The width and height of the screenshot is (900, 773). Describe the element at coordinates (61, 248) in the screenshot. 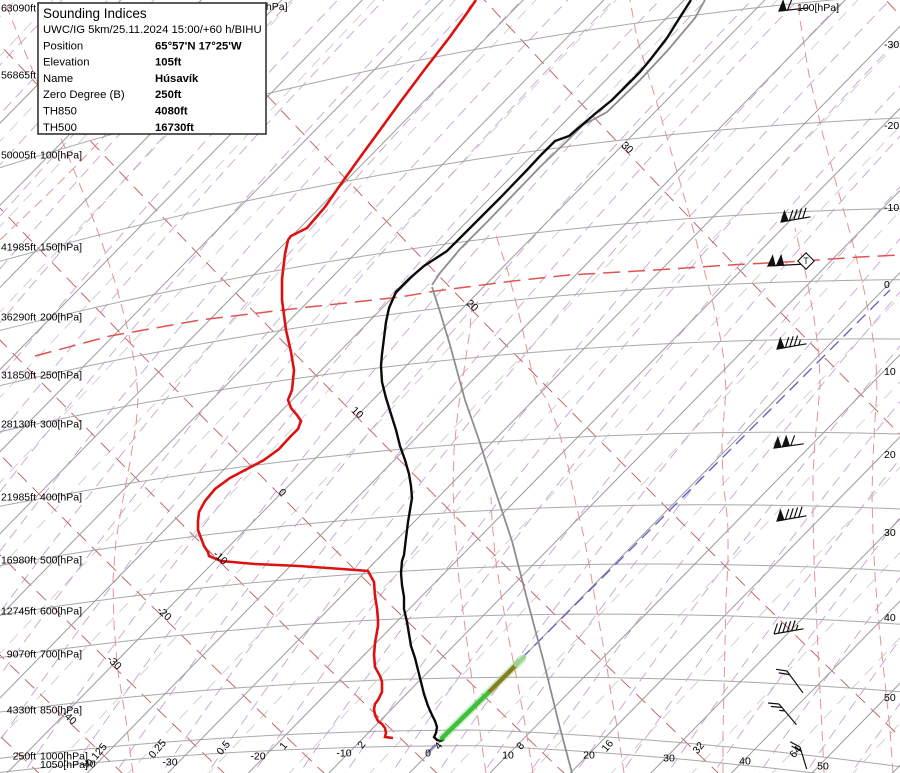

I see `svg-text: 150[hPa]` at that location.